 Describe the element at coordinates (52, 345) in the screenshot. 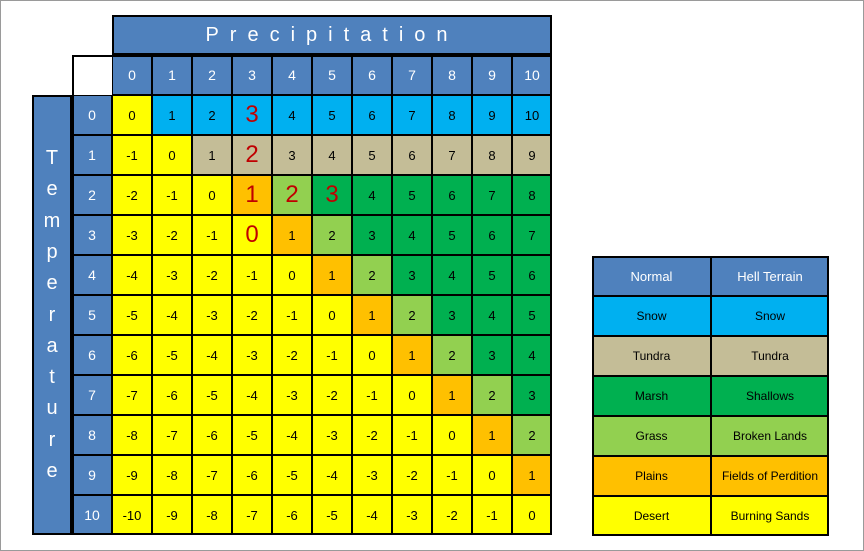

I see `temperature-title-letter: a` at that location.